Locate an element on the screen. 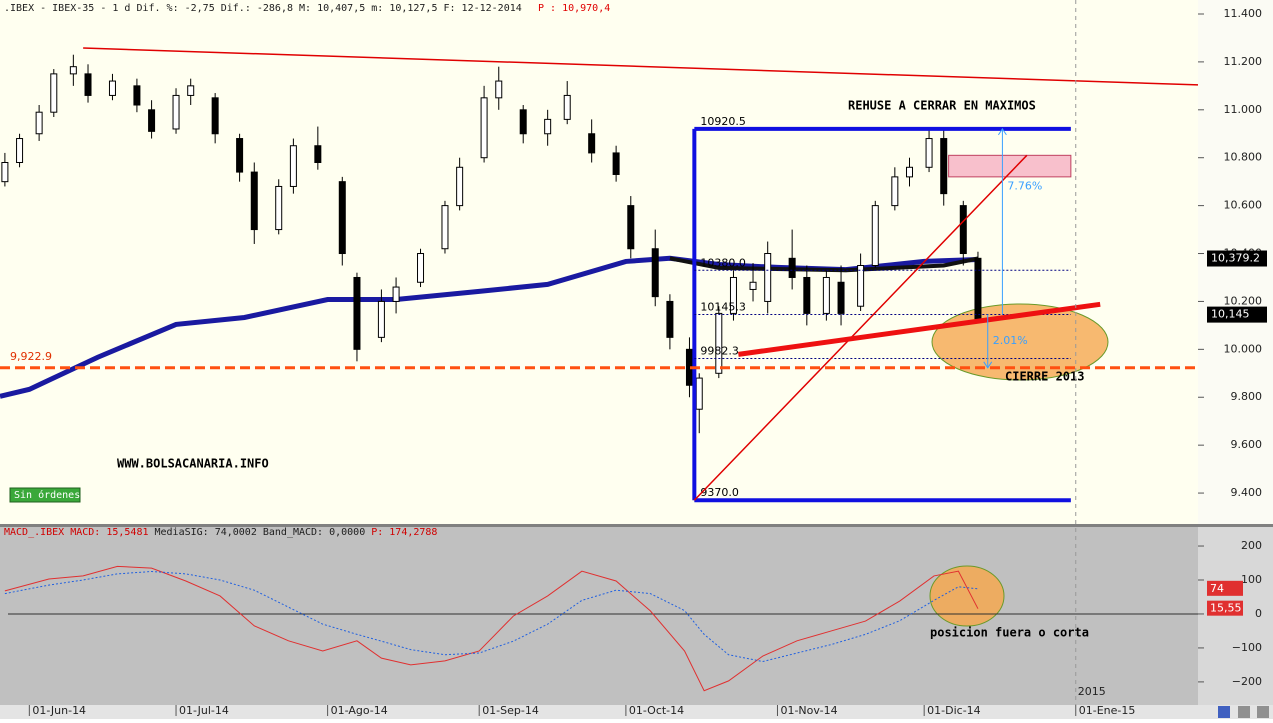  macd-header-part: P: 174,2788 is located at coordinates (404, 532).